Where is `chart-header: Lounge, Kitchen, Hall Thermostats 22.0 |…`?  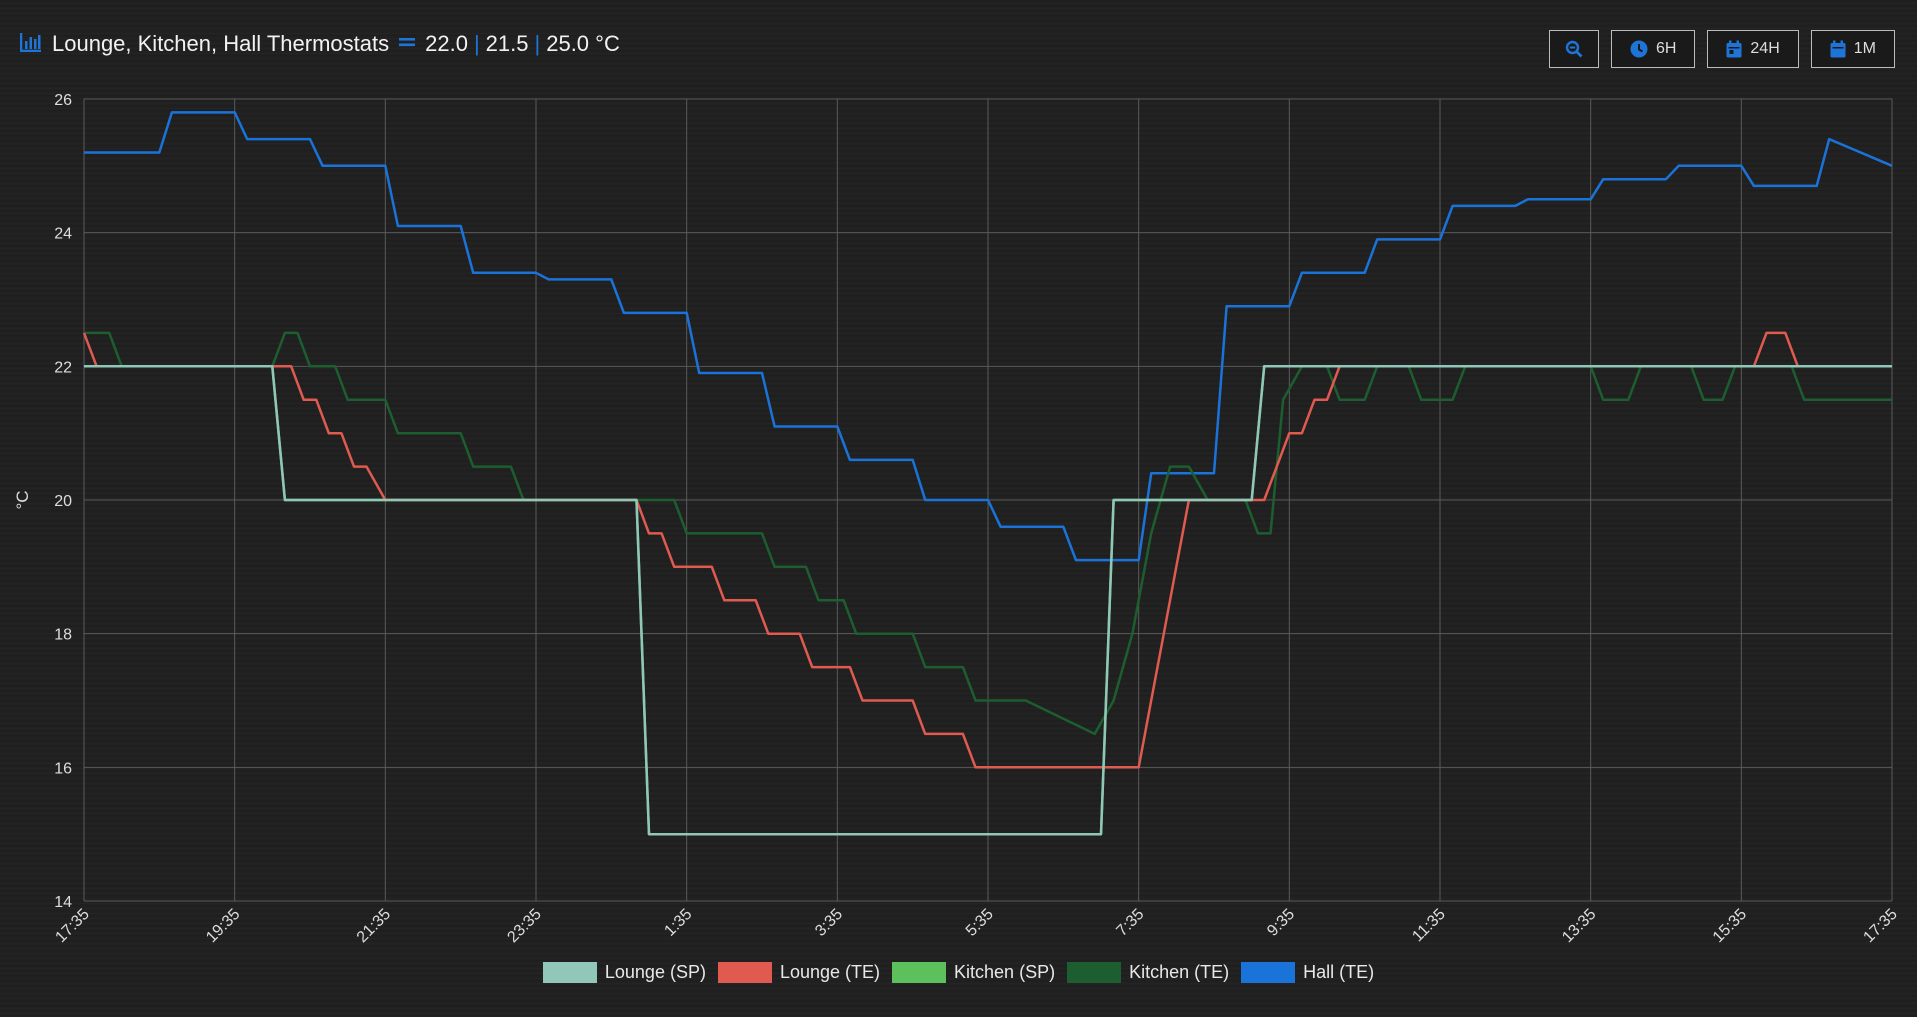
chart-header: Lounge, Kitchen, Hall Thermostats 22.0 |… is located at coordinates (319, 44).